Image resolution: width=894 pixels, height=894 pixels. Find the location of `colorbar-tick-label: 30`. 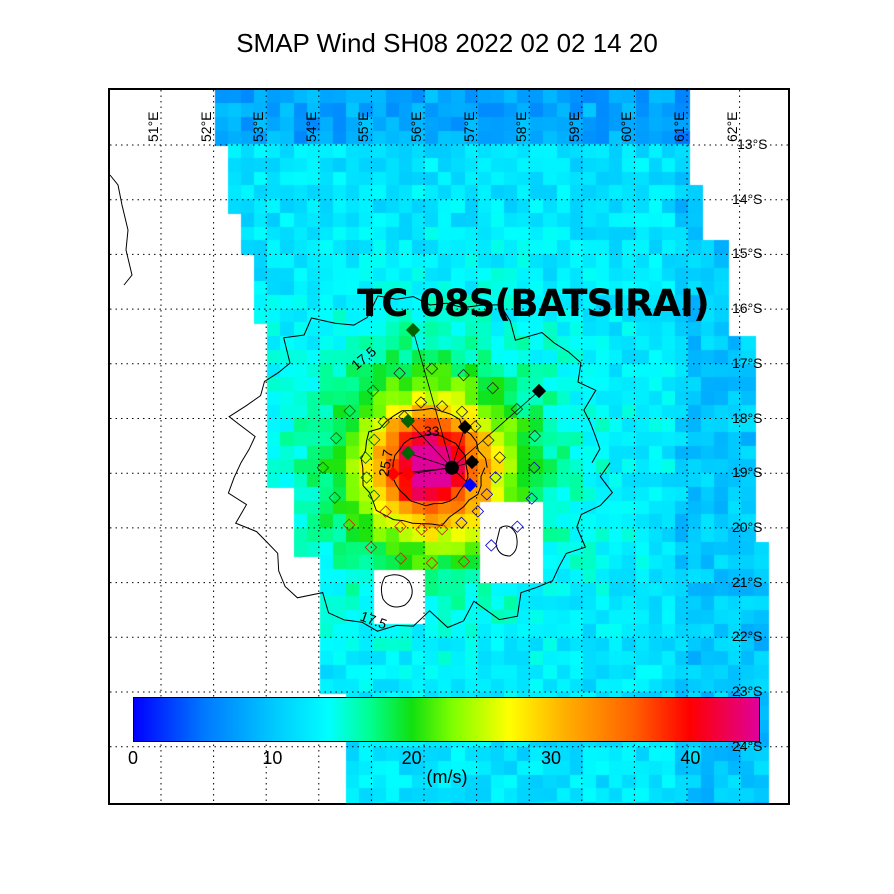

colorbar-tick-label: 30 is located at coordinates (551, 758).